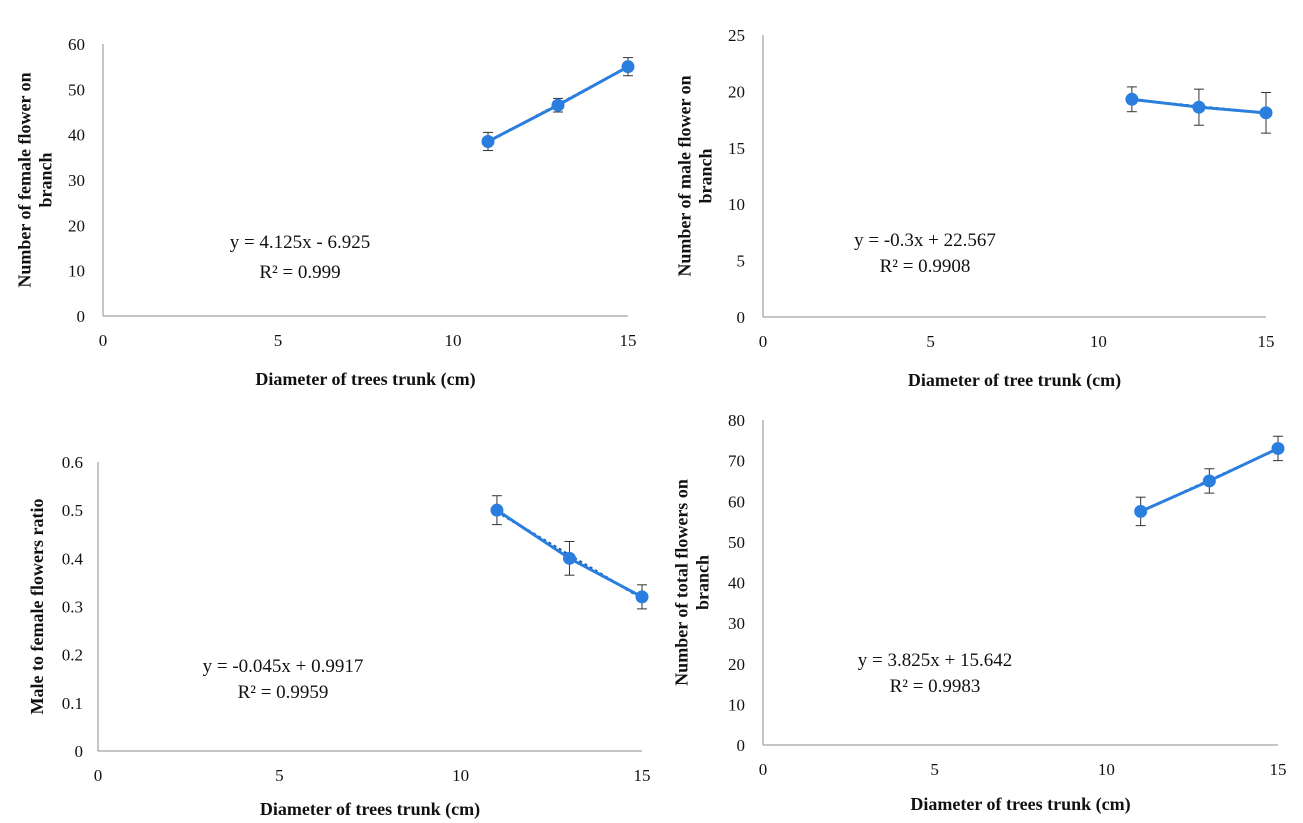 This screenshot has height=823, width=1303. I want to click on y-axis-title-line: Number of male flower on, so click(685, 175).